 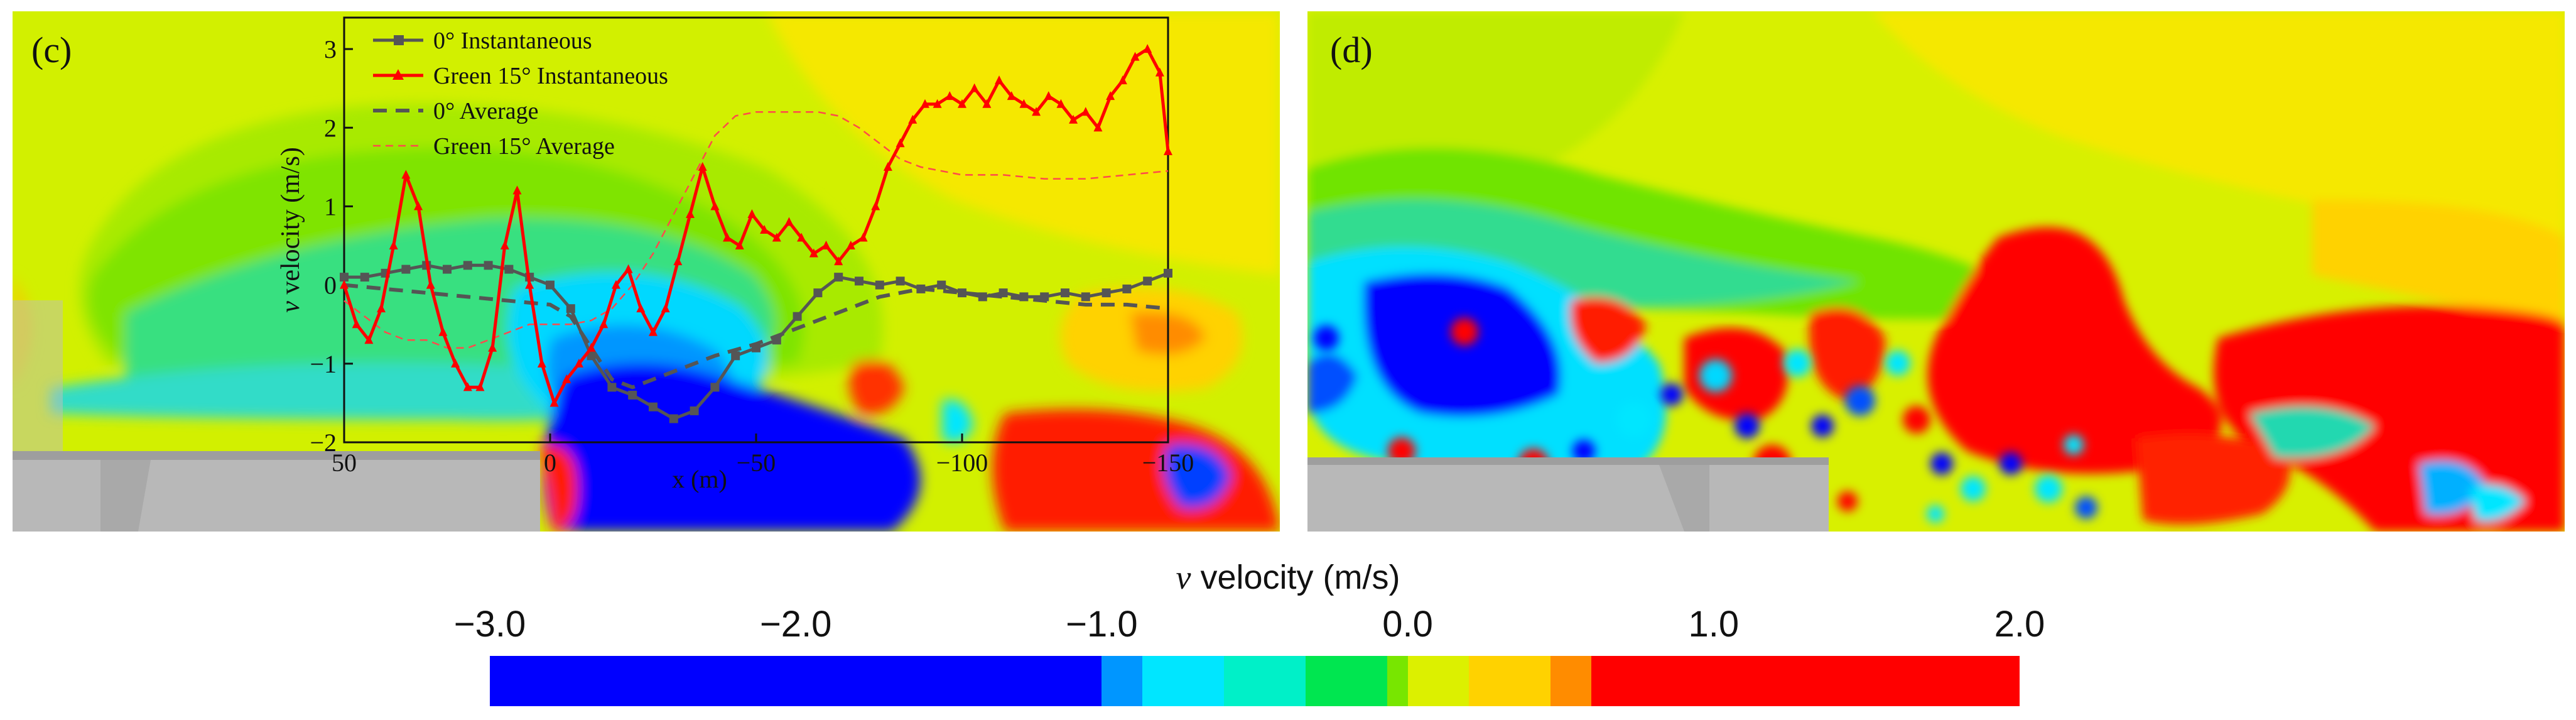 What do you see at coordinates (1183, 577) in the screenshot?
I see `colorbar-title-variable: v` at bounding box center [1183, 577].